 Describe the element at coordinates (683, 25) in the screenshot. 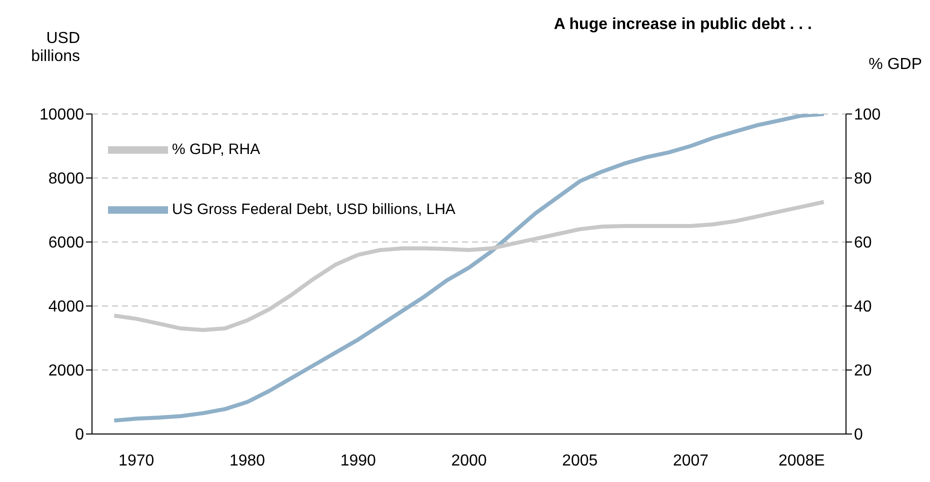

I see `chart-title: A huge increase in public debt . . .` at that location.